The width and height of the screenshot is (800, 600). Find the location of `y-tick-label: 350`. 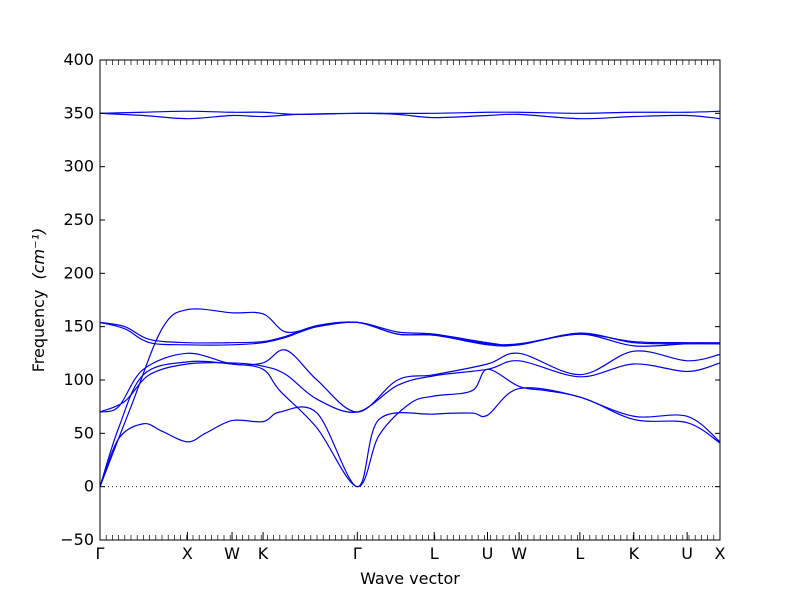

y-tick-label: 350 is located at coordinates (78, 112).